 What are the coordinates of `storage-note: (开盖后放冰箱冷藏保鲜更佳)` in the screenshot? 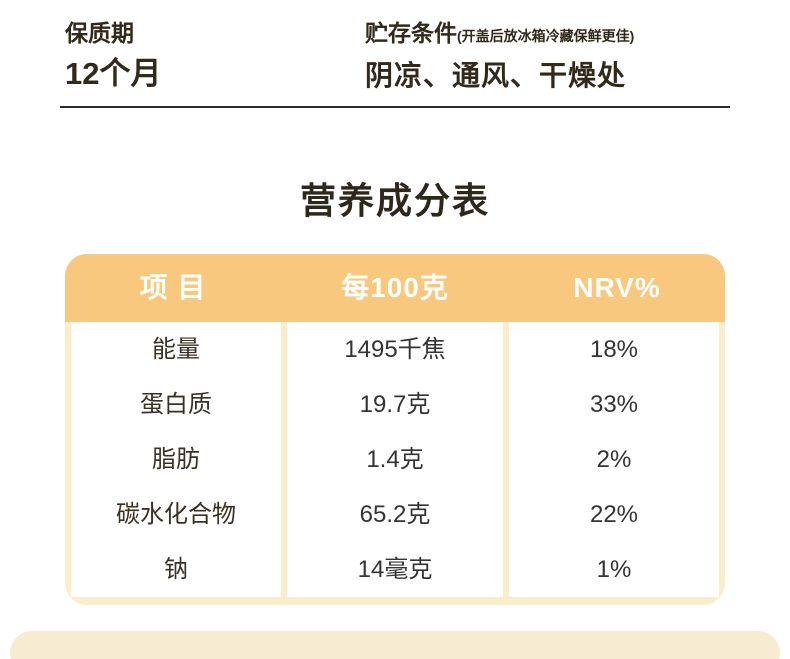 It's located at (546, 36).